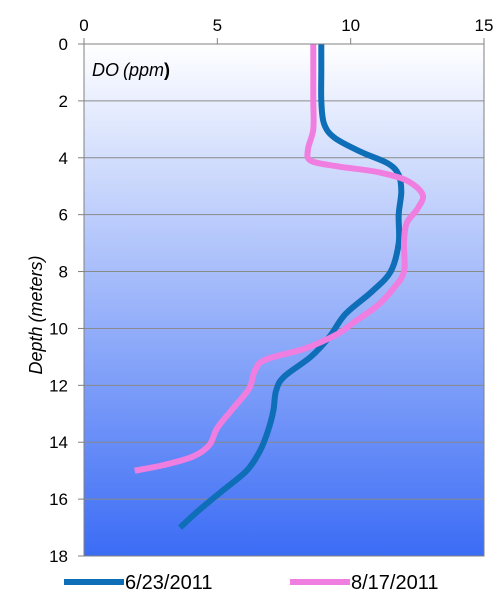 Image resolution: width=498 pixels, height=606 pixels. I want to click on y-tick-label: 10, so click(58, 328).